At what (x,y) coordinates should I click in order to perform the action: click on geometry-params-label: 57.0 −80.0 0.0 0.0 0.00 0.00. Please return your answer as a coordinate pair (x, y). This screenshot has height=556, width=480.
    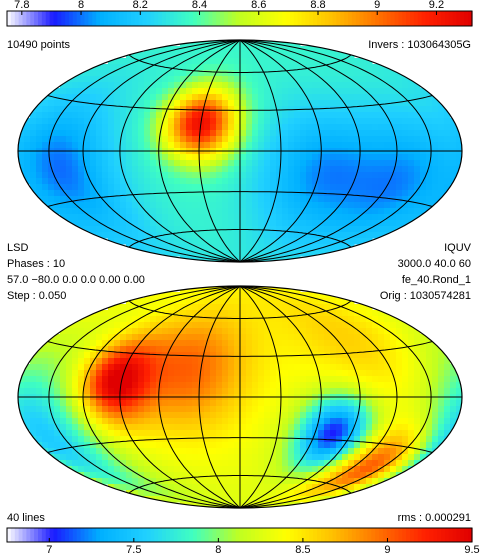
    Looking at the image, I should click on (76, 280).